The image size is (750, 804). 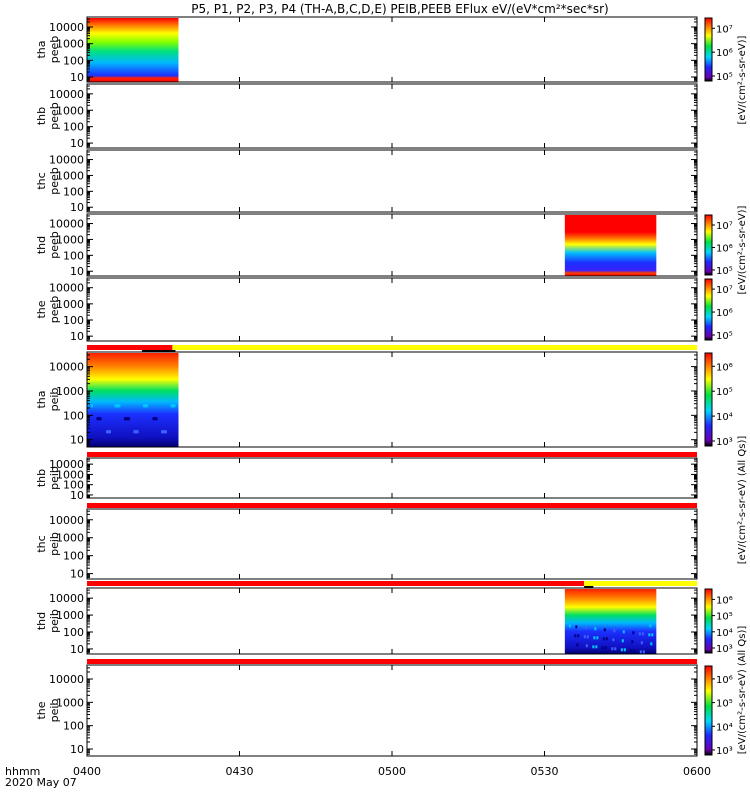 I want to click on panel-label-satellite: the, so click(x=41, y=710).